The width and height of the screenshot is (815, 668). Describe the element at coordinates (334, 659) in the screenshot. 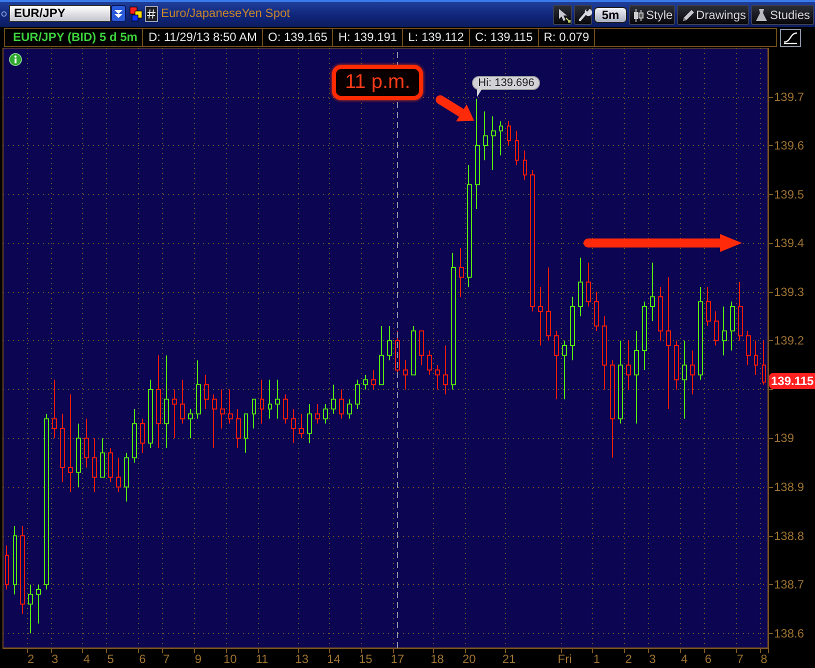

I see `x-tick-label: 14` at that location.